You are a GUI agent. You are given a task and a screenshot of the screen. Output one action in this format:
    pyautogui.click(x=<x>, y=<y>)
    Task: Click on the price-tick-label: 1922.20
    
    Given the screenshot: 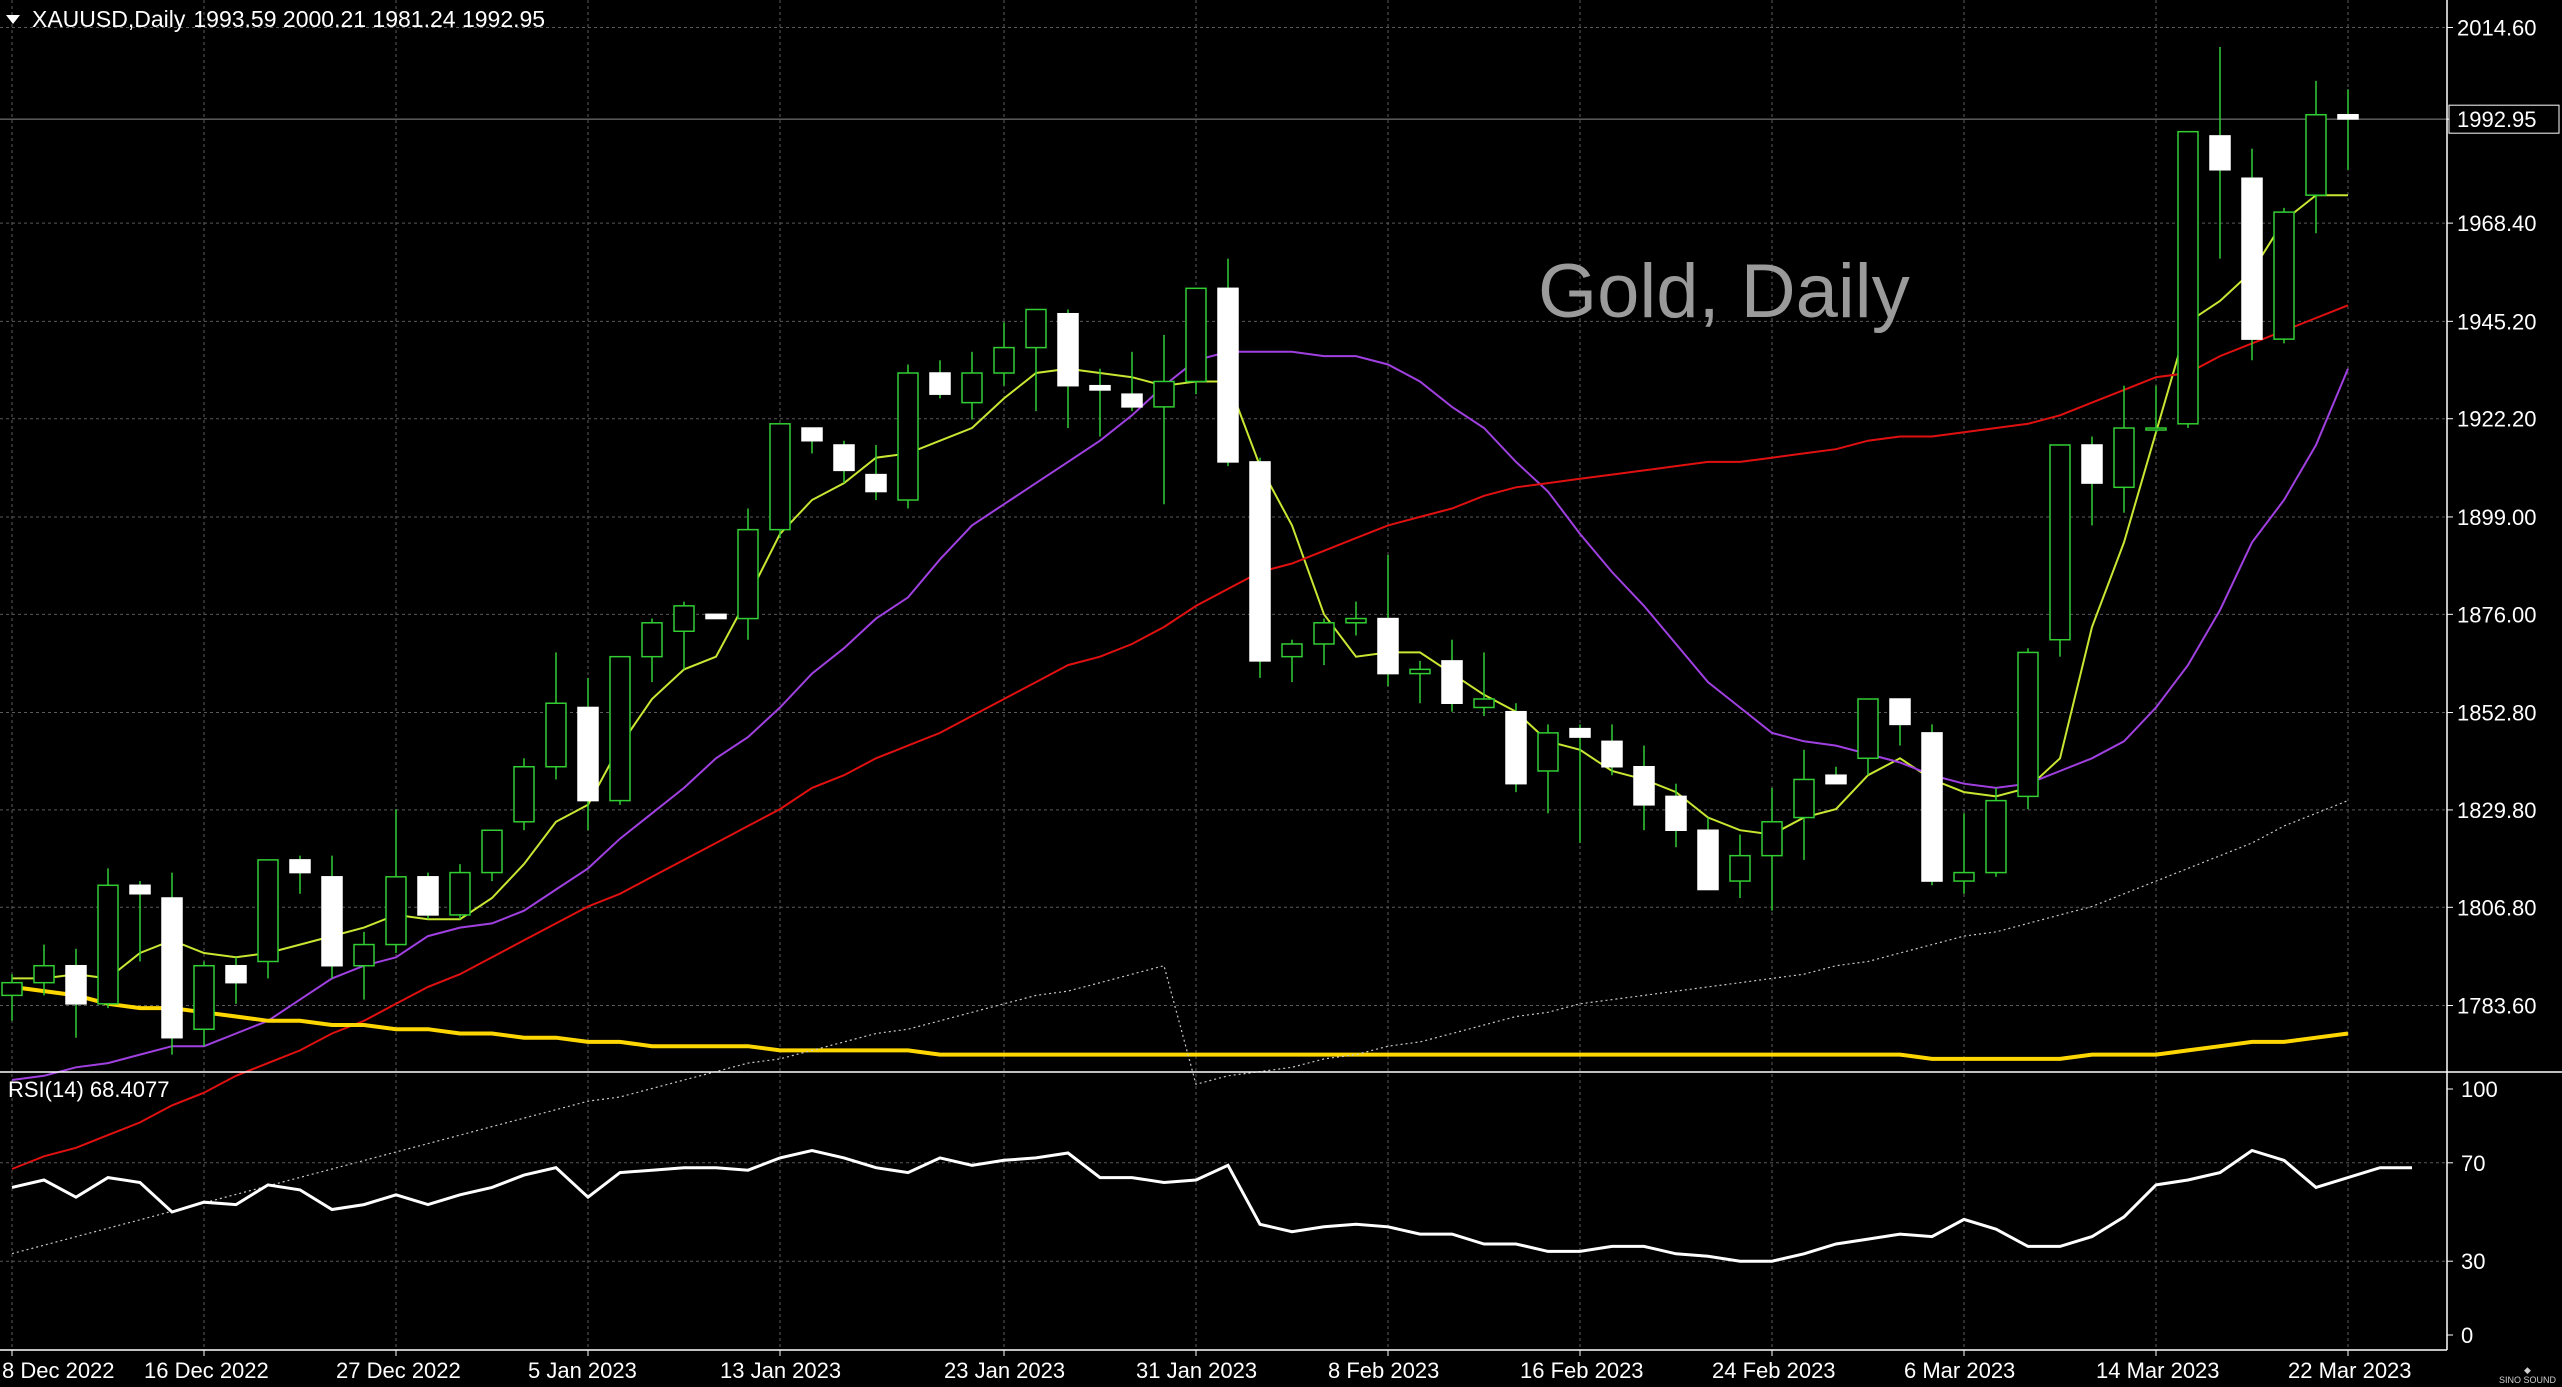 What is the action you would take?
    pyautogui.click(x=2497, y=419)
    